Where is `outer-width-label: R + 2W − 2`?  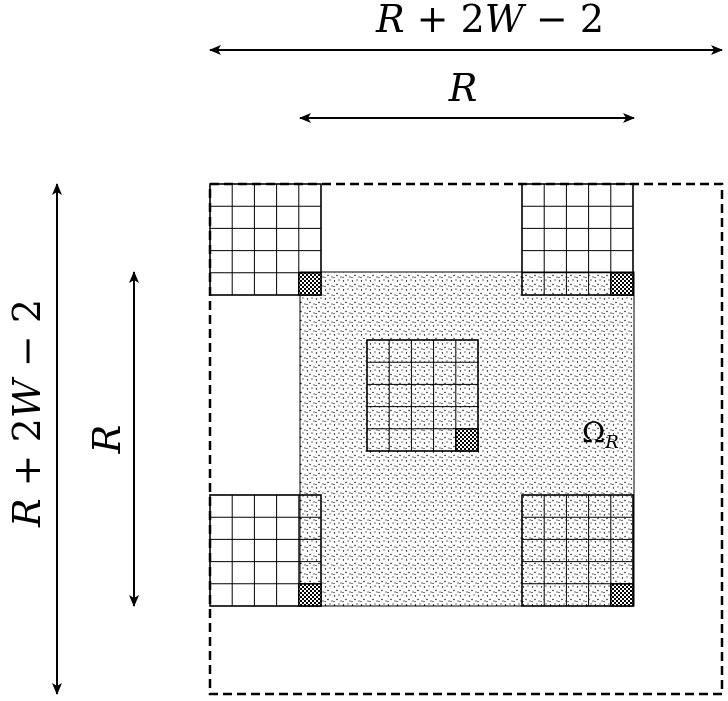 outer-width-label: R + 2W − 2 is located at coordinates (489, 20).